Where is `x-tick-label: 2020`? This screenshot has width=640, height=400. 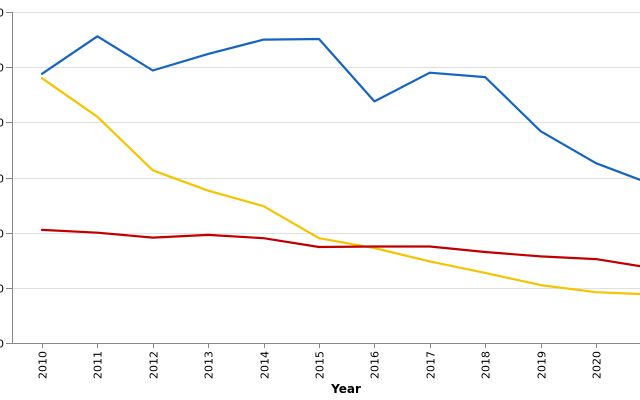 x-tick-label: 2020 is located at coordinates (597, 365).